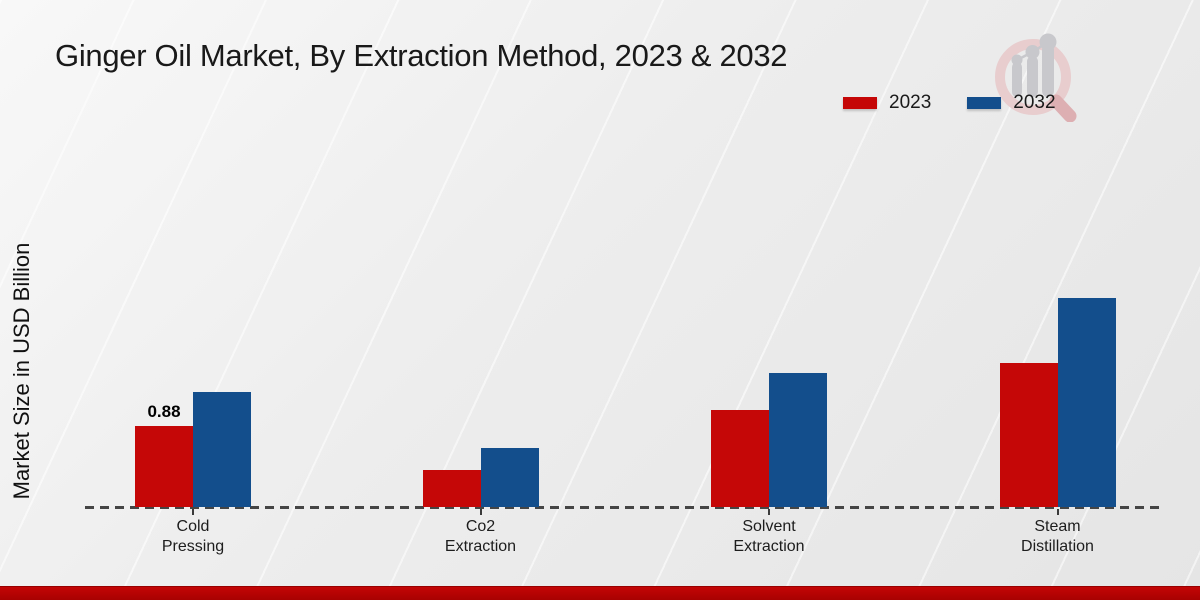  Describe the element at coordinates (1057, 536) in the screenshot. I see `category-label-steam-distillation: Steam Distillation` at that location.